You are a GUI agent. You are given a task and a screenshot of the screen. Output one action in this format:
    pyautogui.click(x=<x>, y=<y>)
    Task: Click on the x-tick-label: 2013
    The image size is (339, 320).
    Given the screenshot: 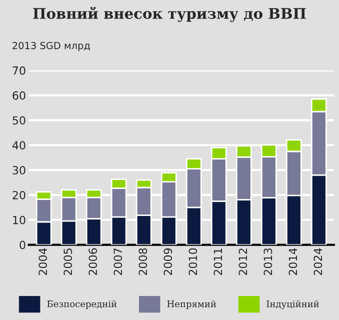 What is the action you would take?
    pyautogui.click(x=268, y=262)
    